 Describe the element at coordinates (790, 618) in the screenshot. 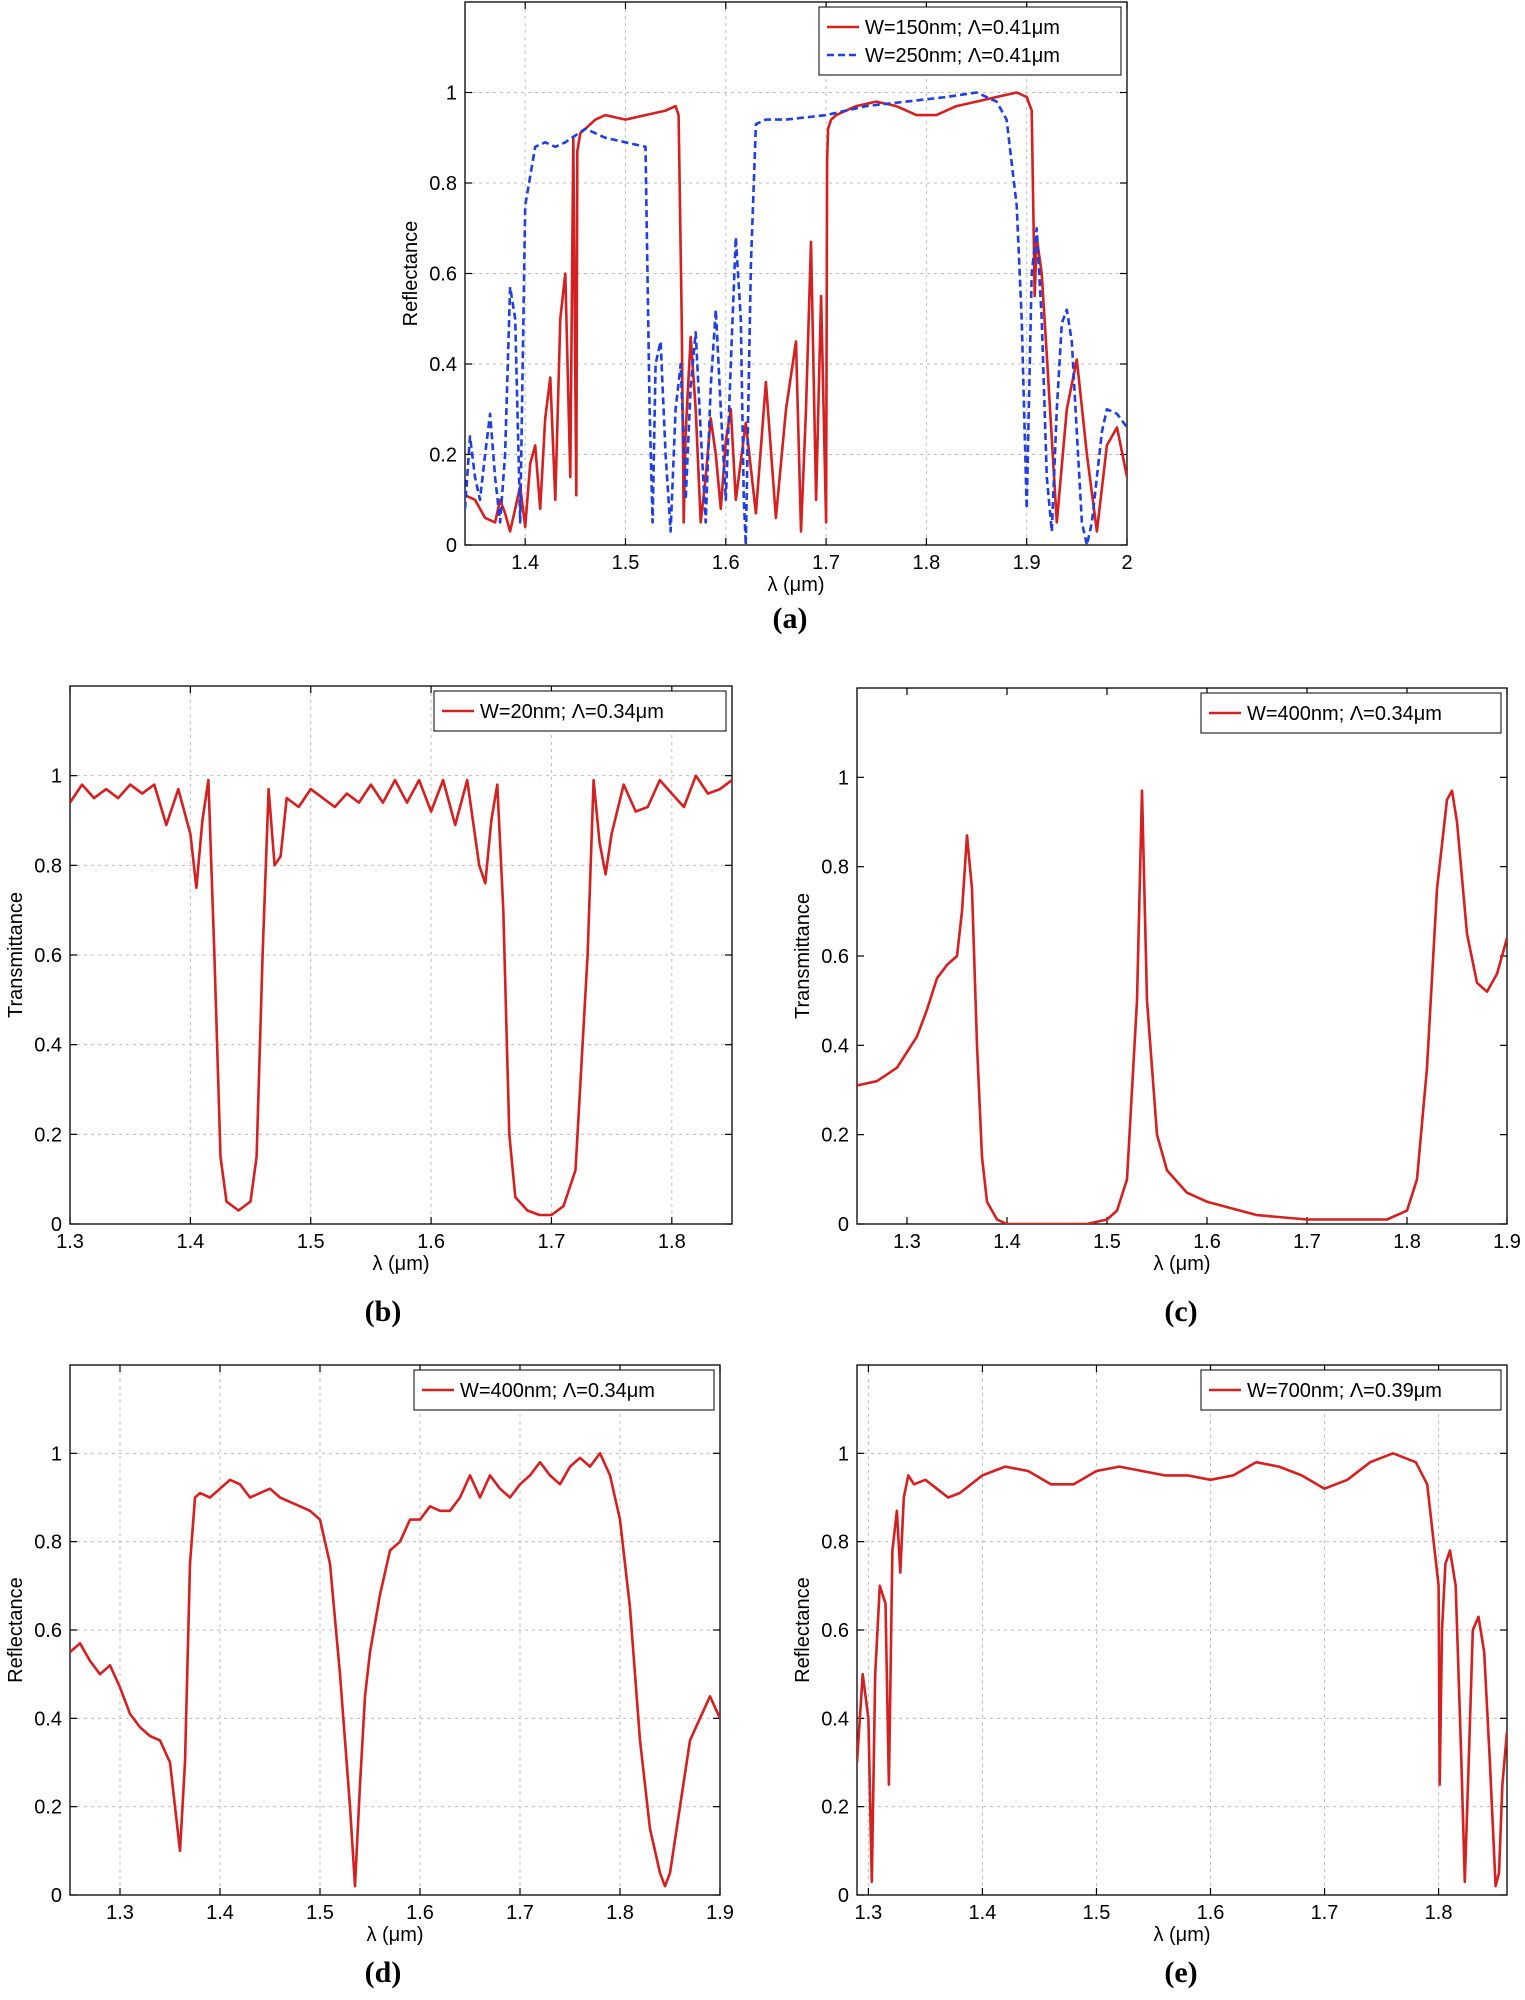

I see `panel-caption: (a)` at that location.